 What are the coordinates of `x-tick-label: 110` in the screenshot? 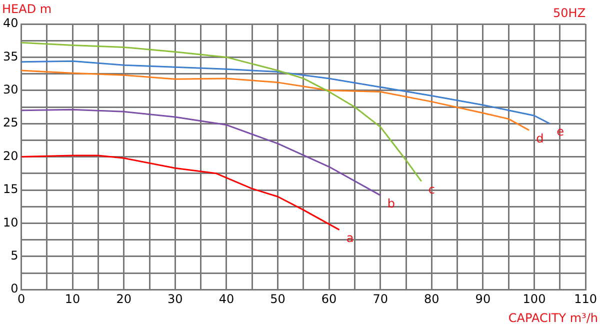 It's located at (585, 299).